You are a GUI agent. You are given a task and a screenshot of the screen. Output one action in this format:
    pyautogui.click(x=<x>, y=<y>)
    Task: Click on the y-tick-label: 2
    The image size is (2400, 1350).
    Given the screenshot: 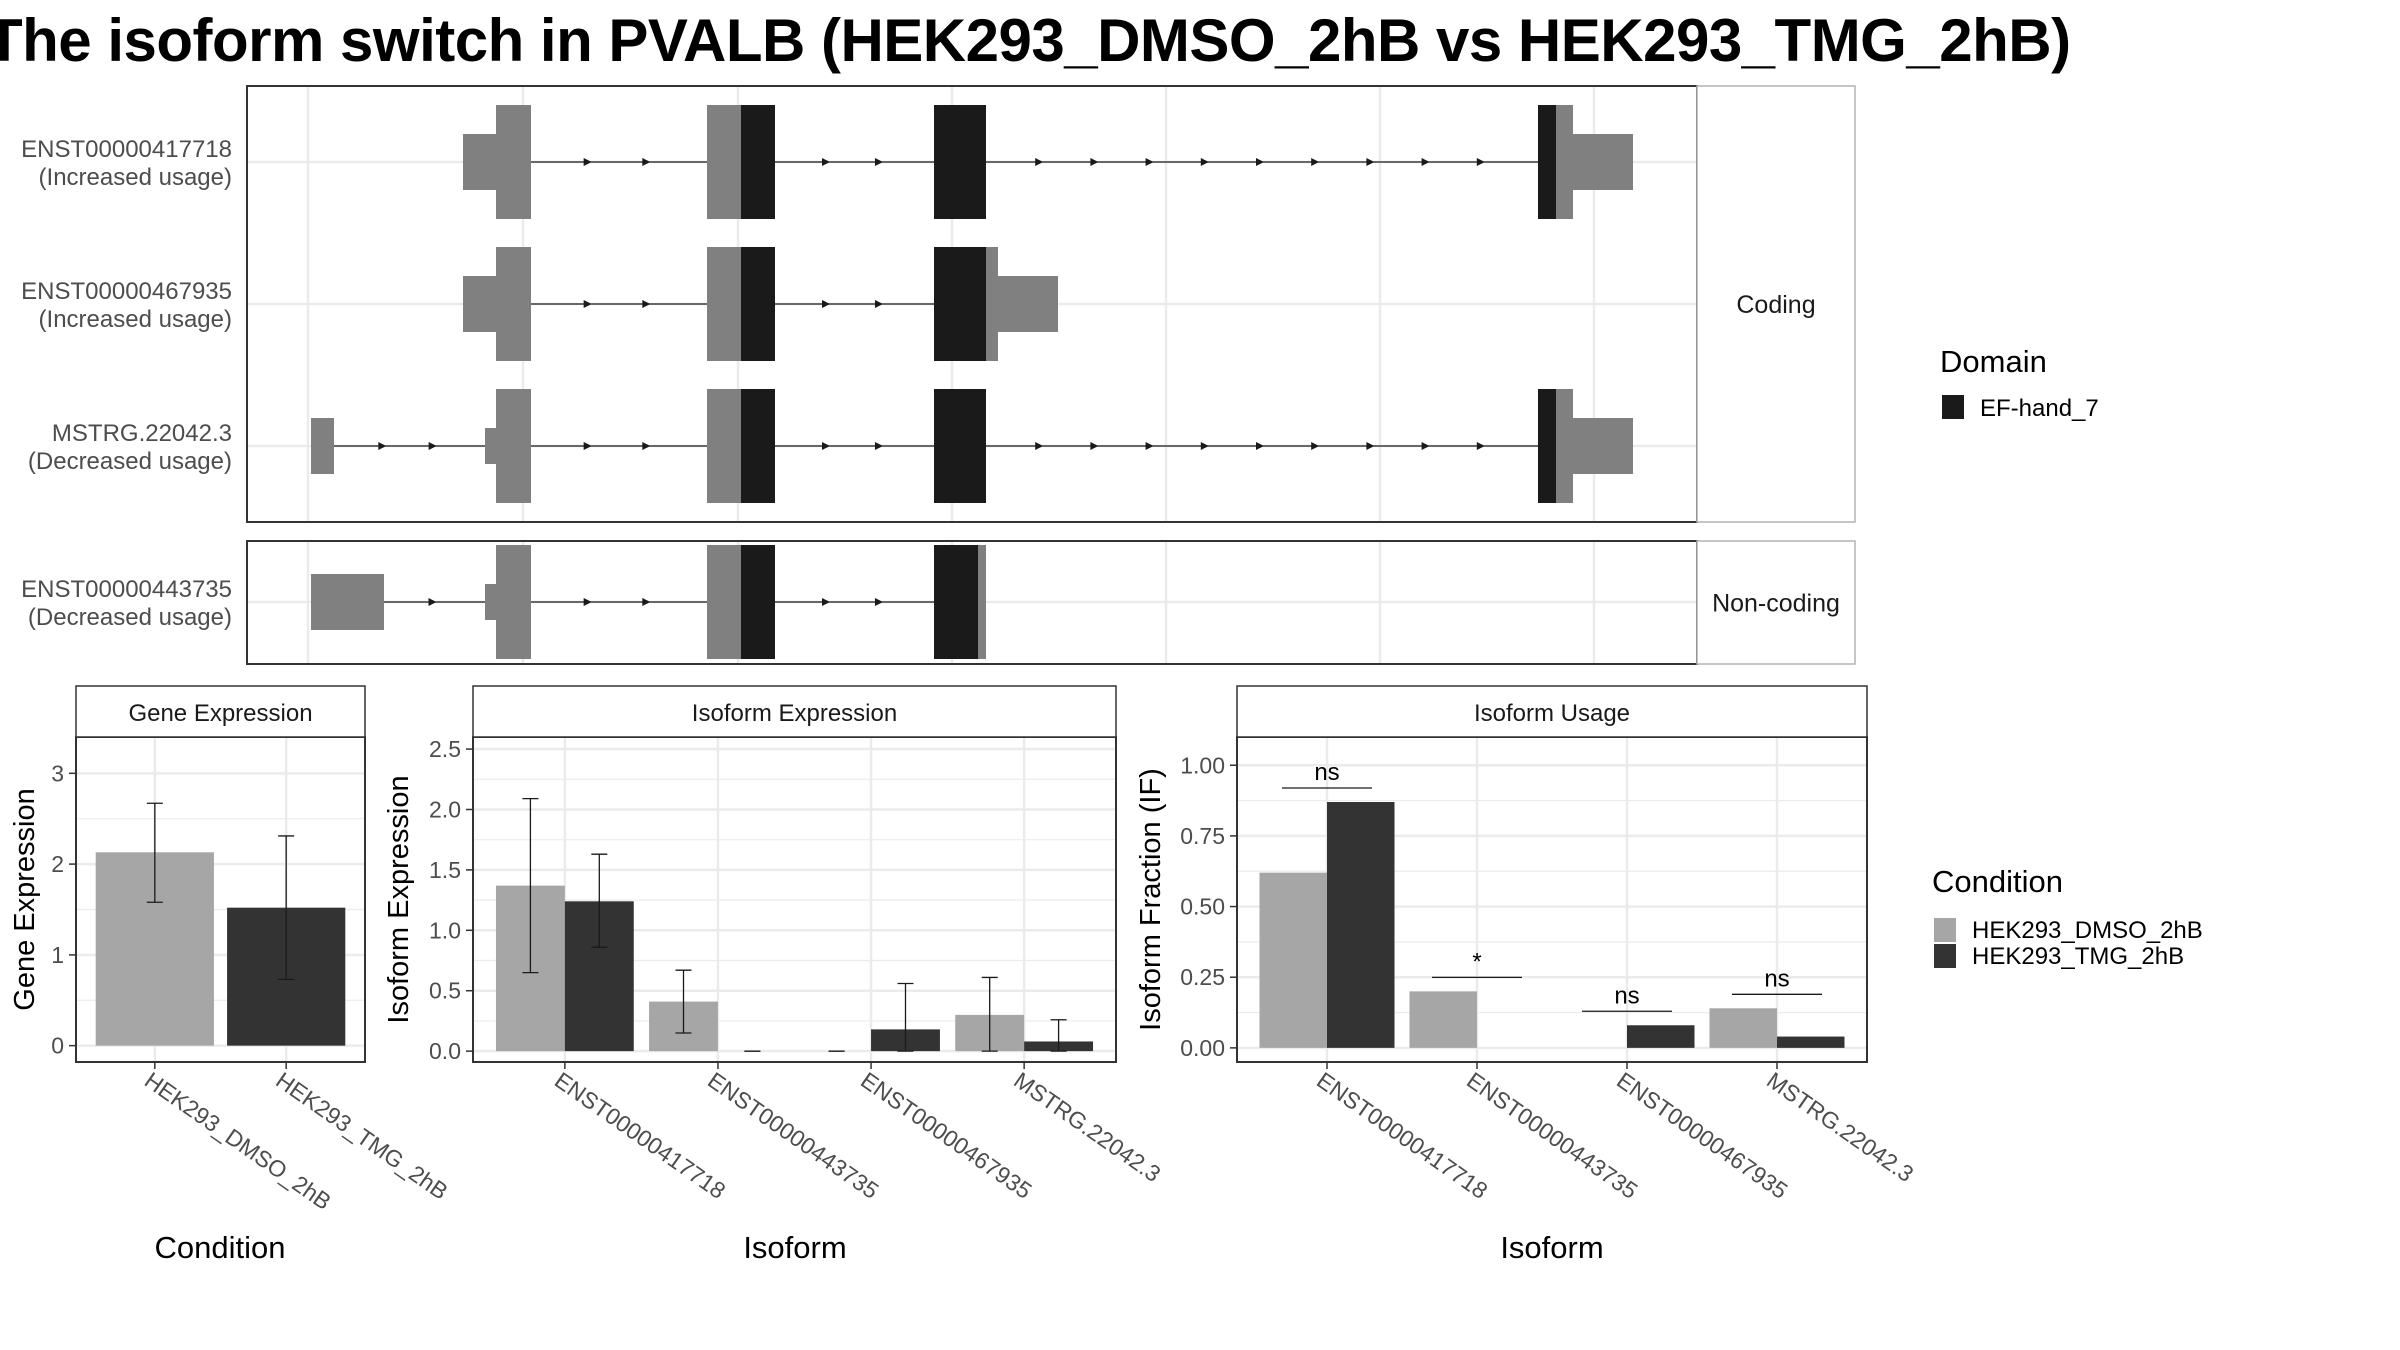 What is the action you would take?
    pyautogui.click(x=57, y=864)
    